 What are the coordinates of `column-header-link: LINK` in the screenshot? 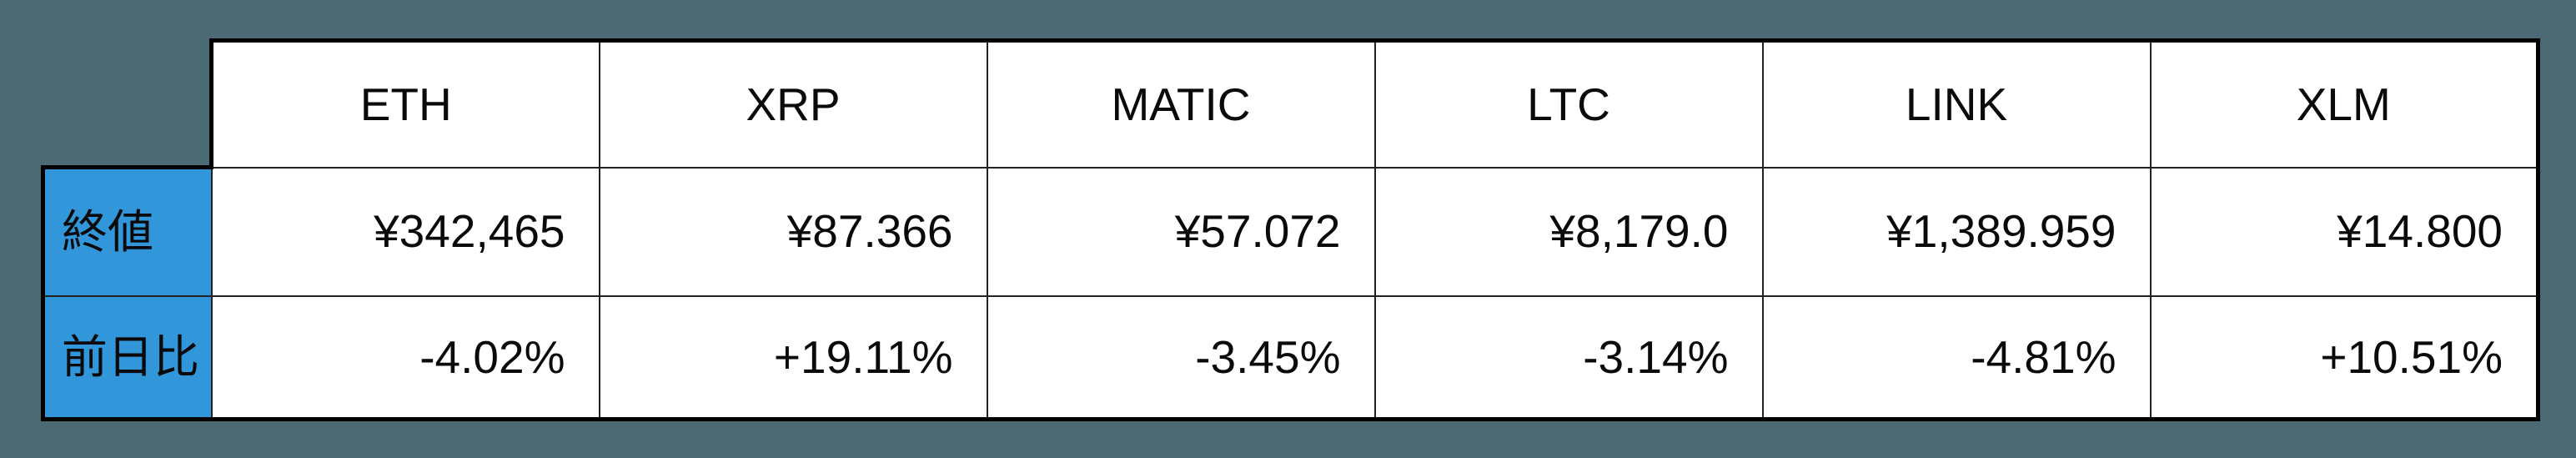 It's located at (1956, 103).